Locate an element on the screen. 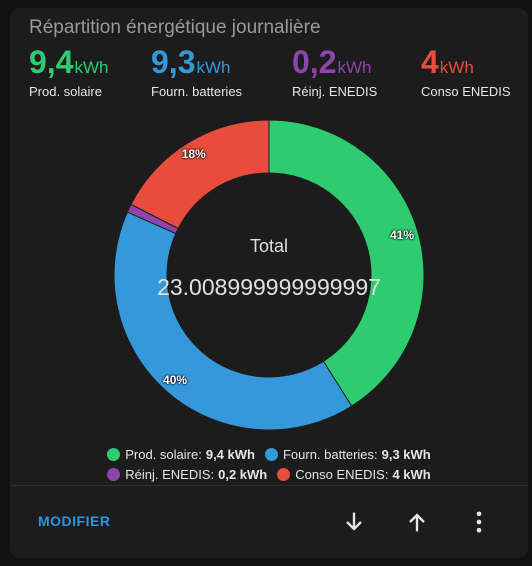 The width and height of the screenshot is (532, 566). slice-percent-label: 41% is located at coordinates (401, 235).